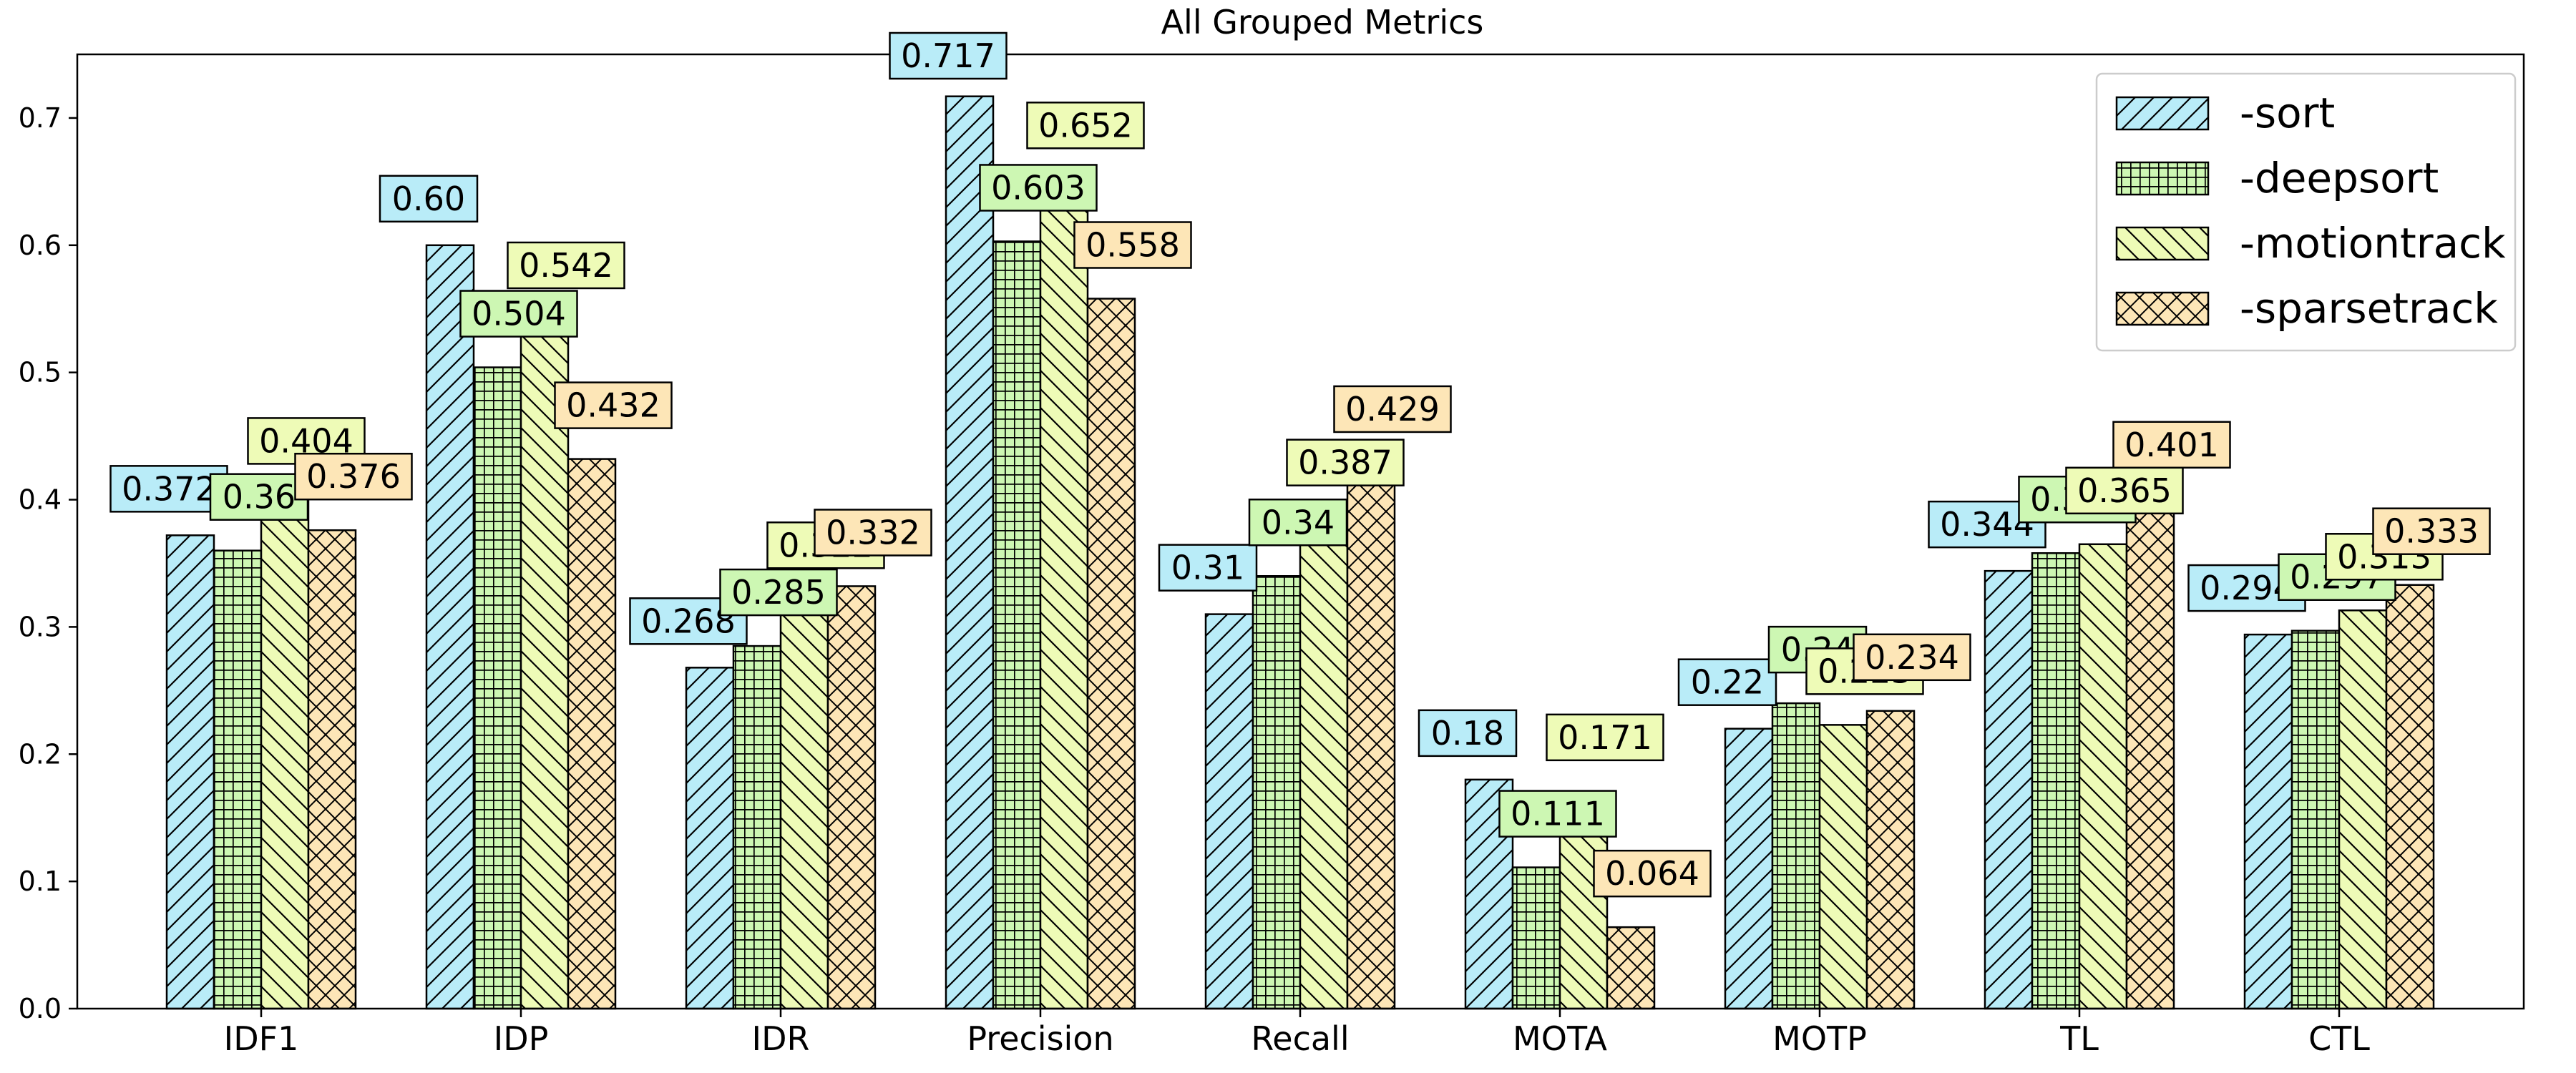 The image size is (2576, 1073). I want to click on data-label-text: 0.542, so click(566, 265).